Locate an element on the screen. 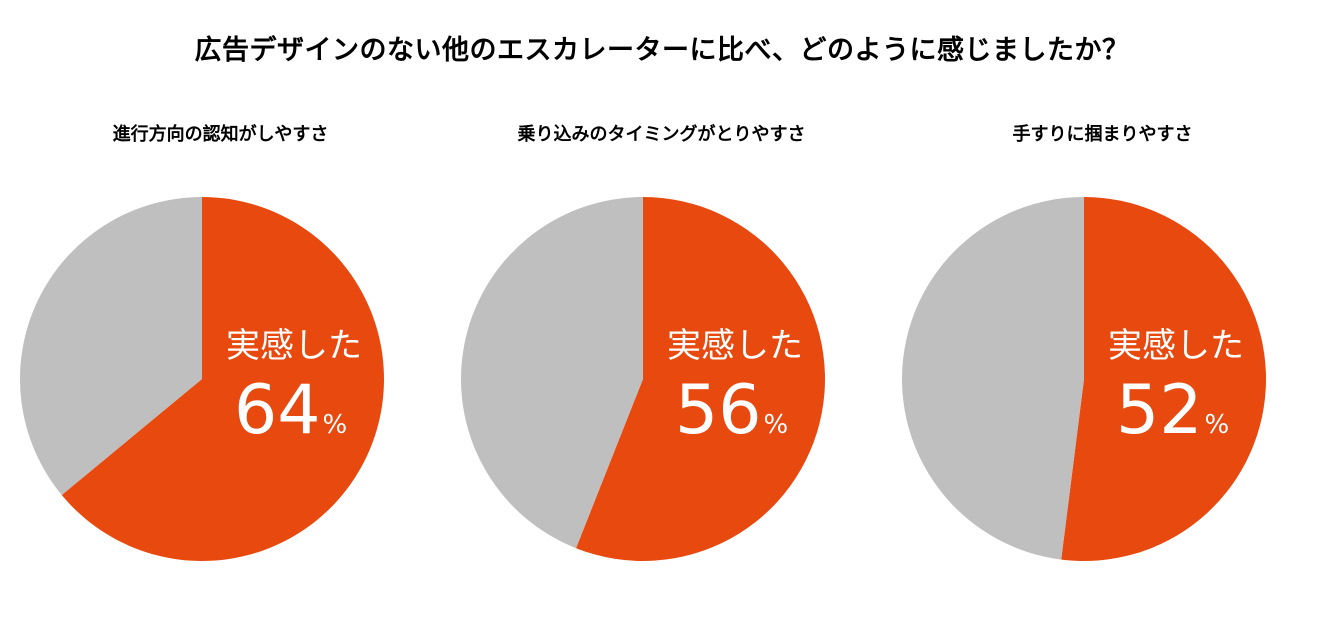 Image resolution: width=1324 pixels, height=640 pixels. slice-value-label: 64% is located at coordinates (290, 410).